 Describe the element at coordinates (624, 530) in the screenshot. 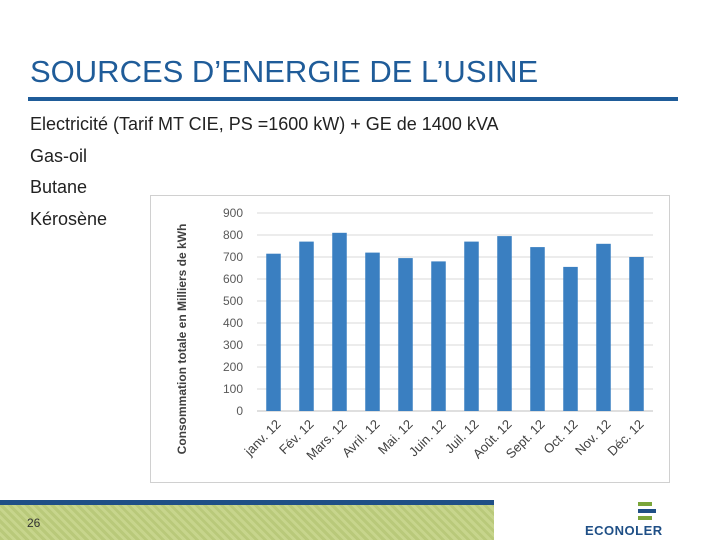

I see `logo: ECONOLER` at that location.